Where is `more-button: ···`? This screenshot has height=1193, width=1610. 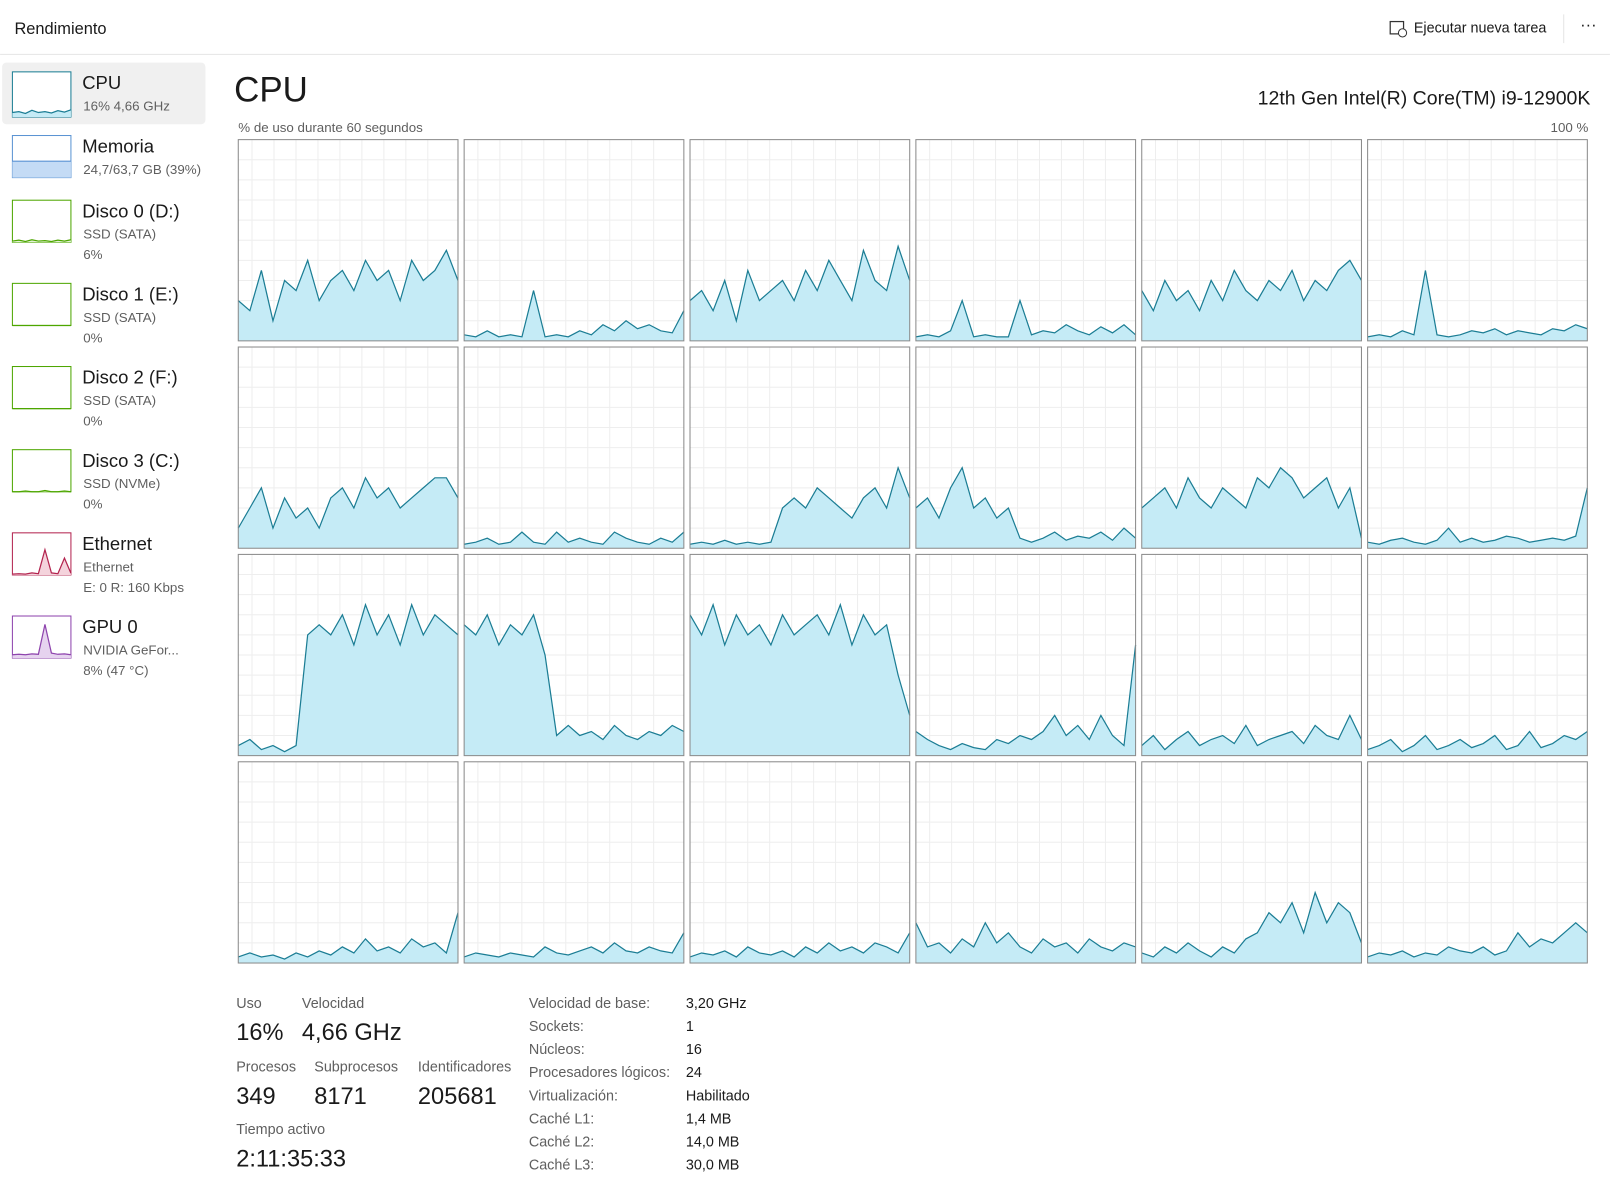
more-button: ··· is located at coordinates (1588, 25).